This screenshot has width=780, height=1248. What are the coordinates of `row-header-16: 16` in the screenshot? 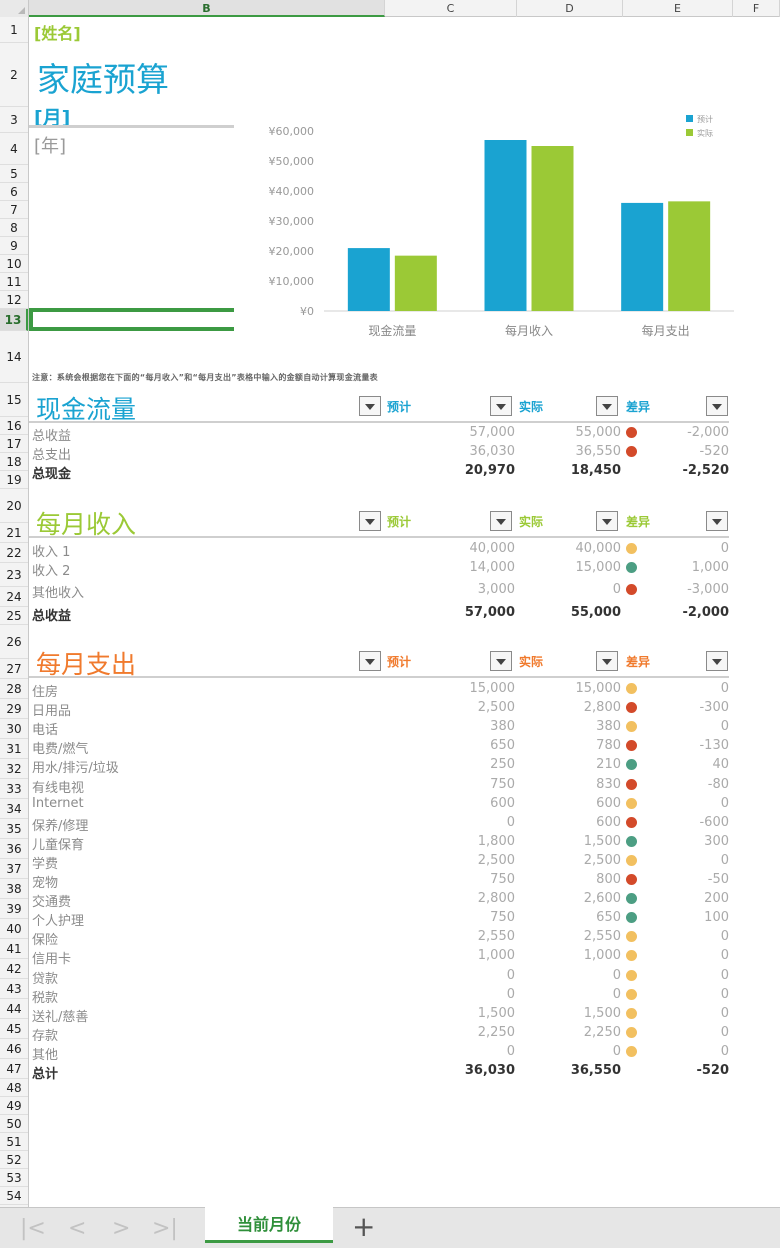 It's located at (14, 426).